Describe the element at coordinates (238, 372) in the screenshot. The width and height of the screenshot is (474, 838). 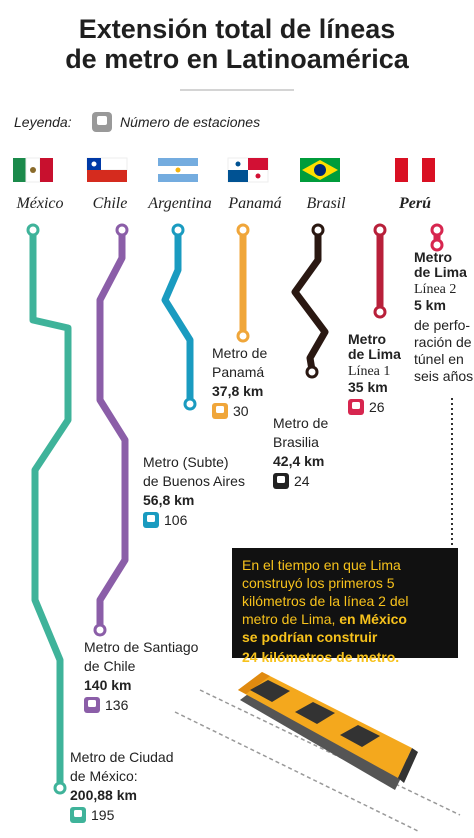
I see `line-name: Panamá` at that location.